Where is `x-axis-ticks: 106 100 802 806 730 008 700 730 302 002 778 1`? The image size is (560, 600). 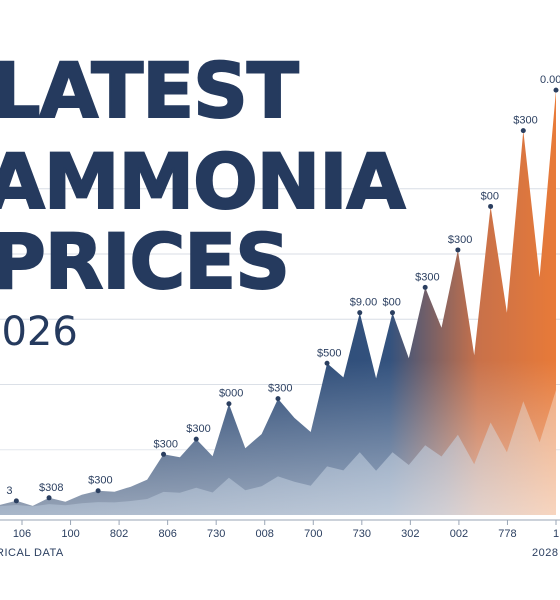
x-axis-ticks: 106 100 802 806 730 008 700 730 302 002 778 1 is located at coordinates (286, 530).